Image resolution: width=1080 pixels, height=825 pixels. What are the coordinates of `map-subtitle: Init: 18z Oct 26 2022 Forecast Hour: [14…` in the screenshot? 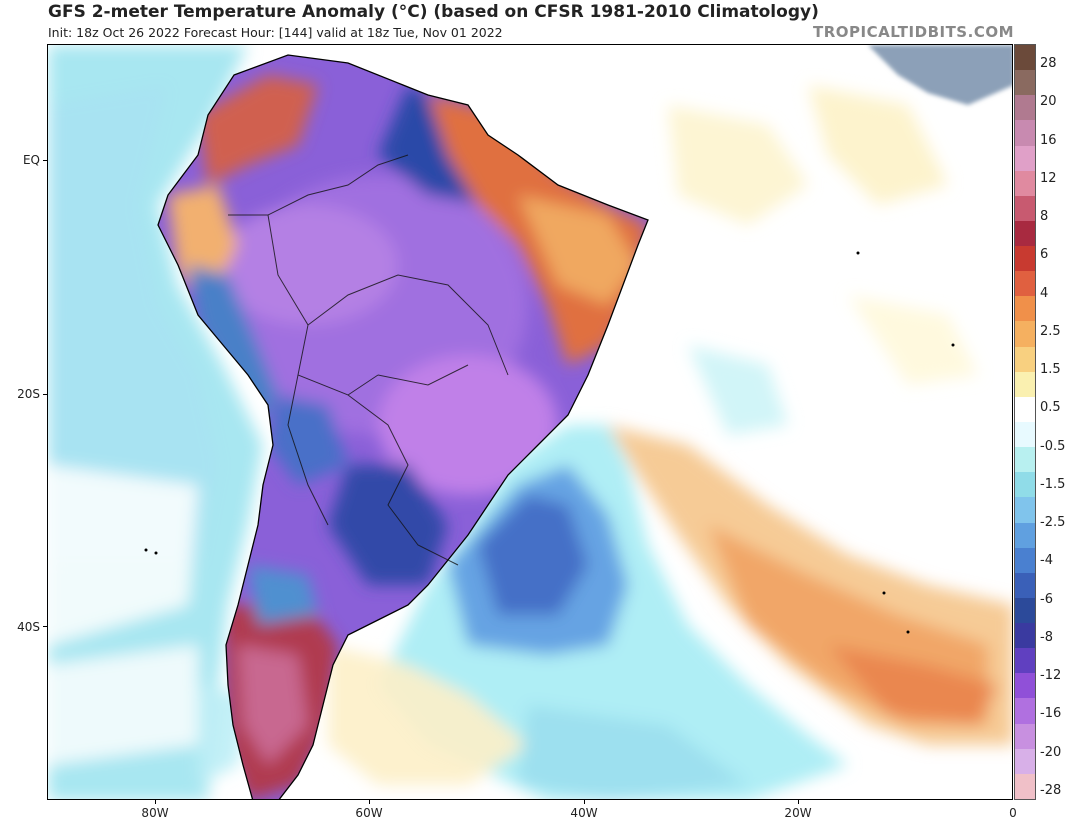 It's located at (275, 32).